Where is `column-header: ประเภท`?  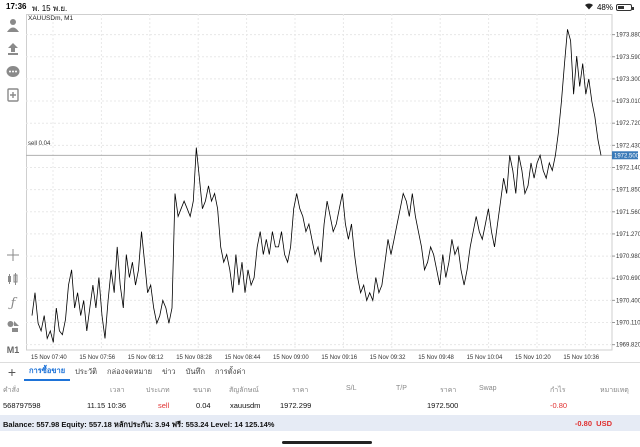 column-header: ประเภท is located at coordinates (158, 390).